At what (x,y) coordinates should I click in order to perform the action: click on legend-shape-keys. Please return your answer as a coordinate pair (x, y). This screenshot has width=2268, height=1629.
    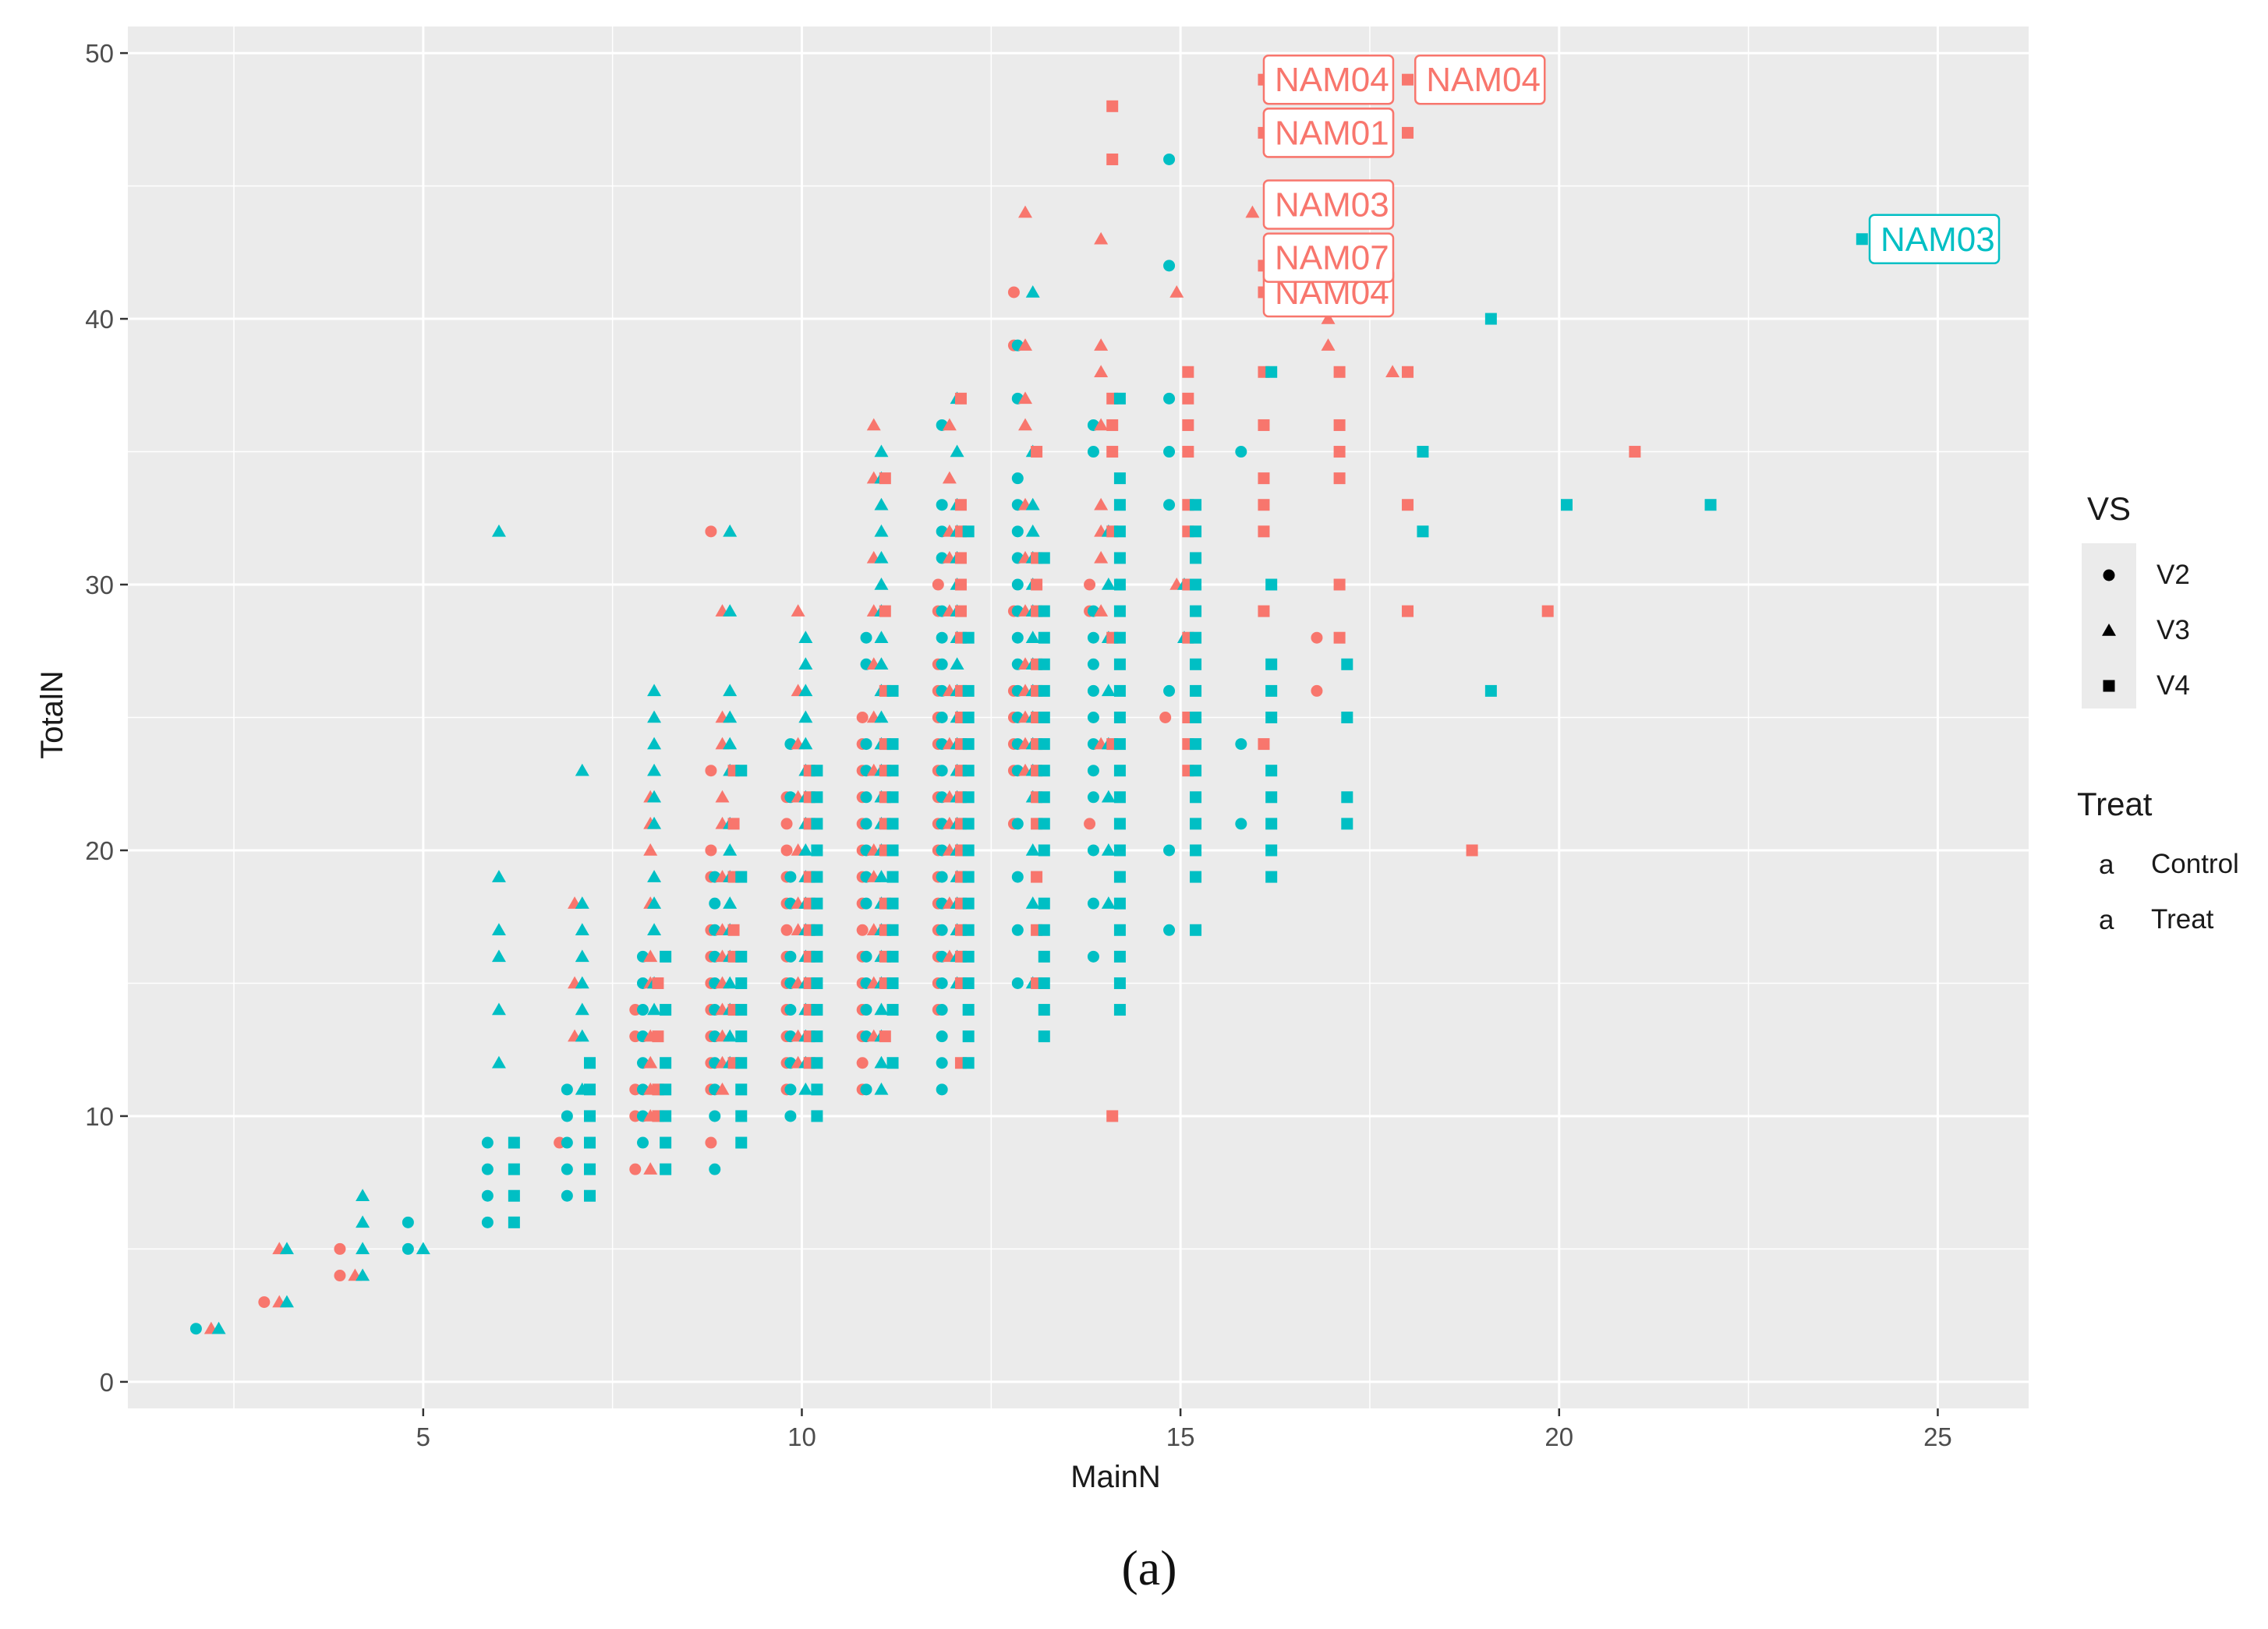
    Looking at the image, I should click on (2109, 630).